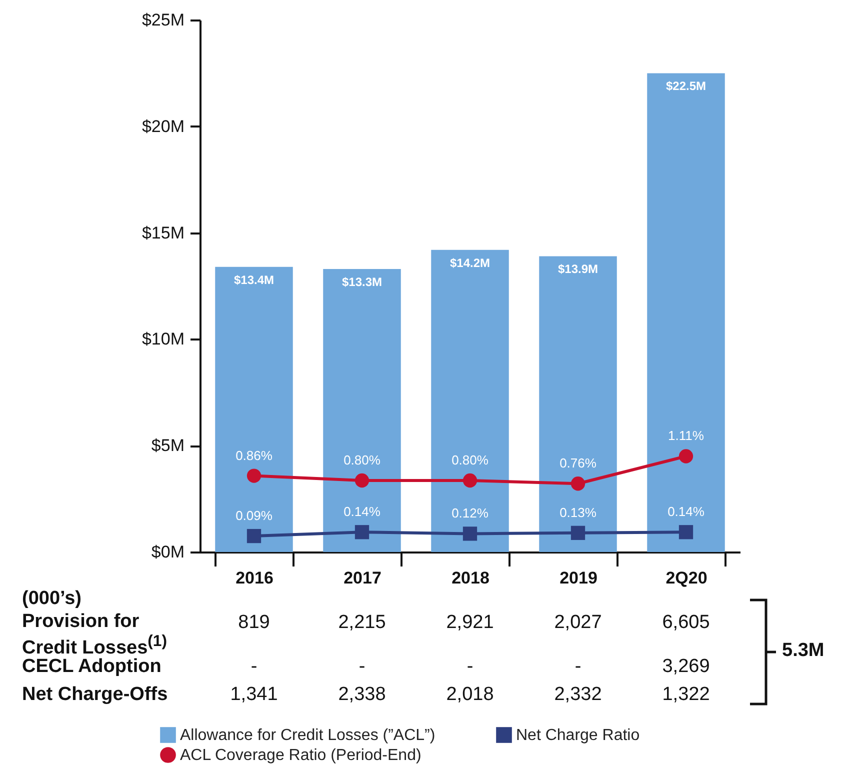 The image size is (854, 783). What do you see at coordinates (254, 279) in the screenshot?
I see `data-label: $13.4M` at bounding box center [254, 279].